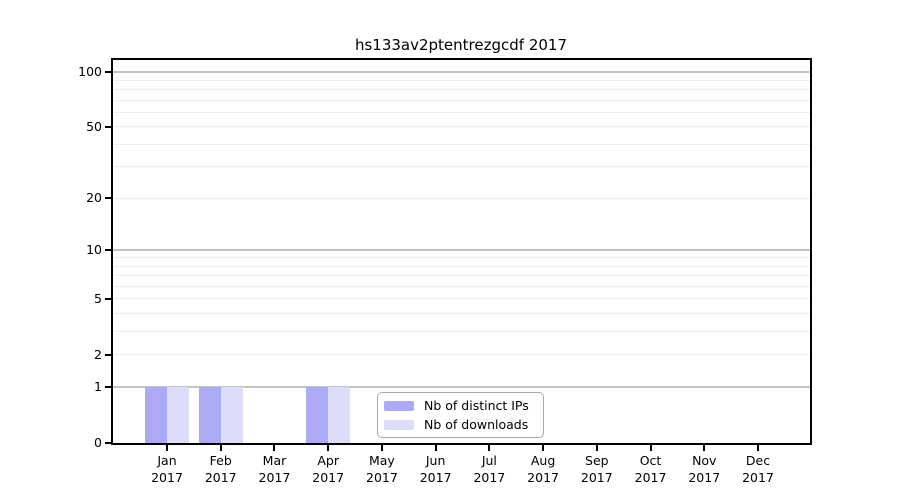 This screenshot has height=500, width=900. I want to click on y-tick-label: 10, so click(94, 250).